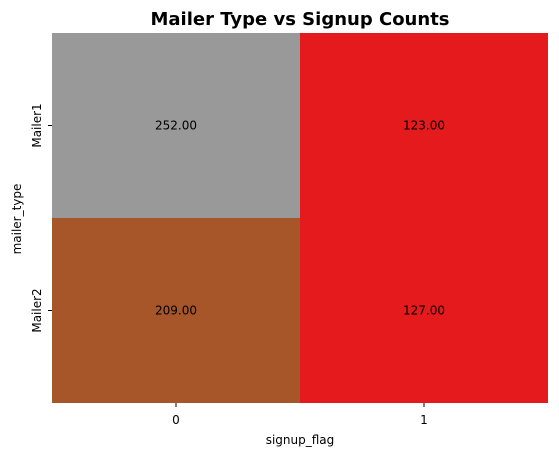 Image resolution: width=559 pixels, height=461 pixels. Describe the element at coordinates (176, 420) in the screenshot. I see `x-tick-label: 0` at that location.